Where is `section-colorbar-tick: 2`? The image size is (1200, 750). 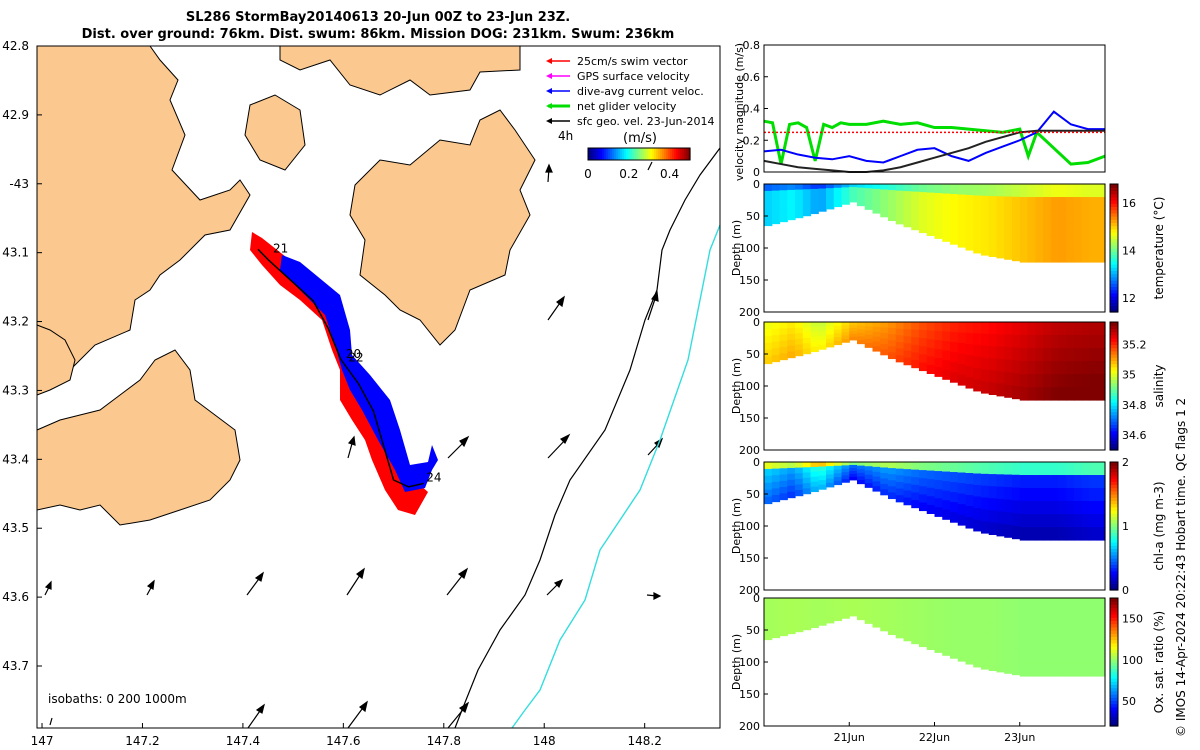 section-colorbar-tick: 2 is located at coordinates (1125, 462).